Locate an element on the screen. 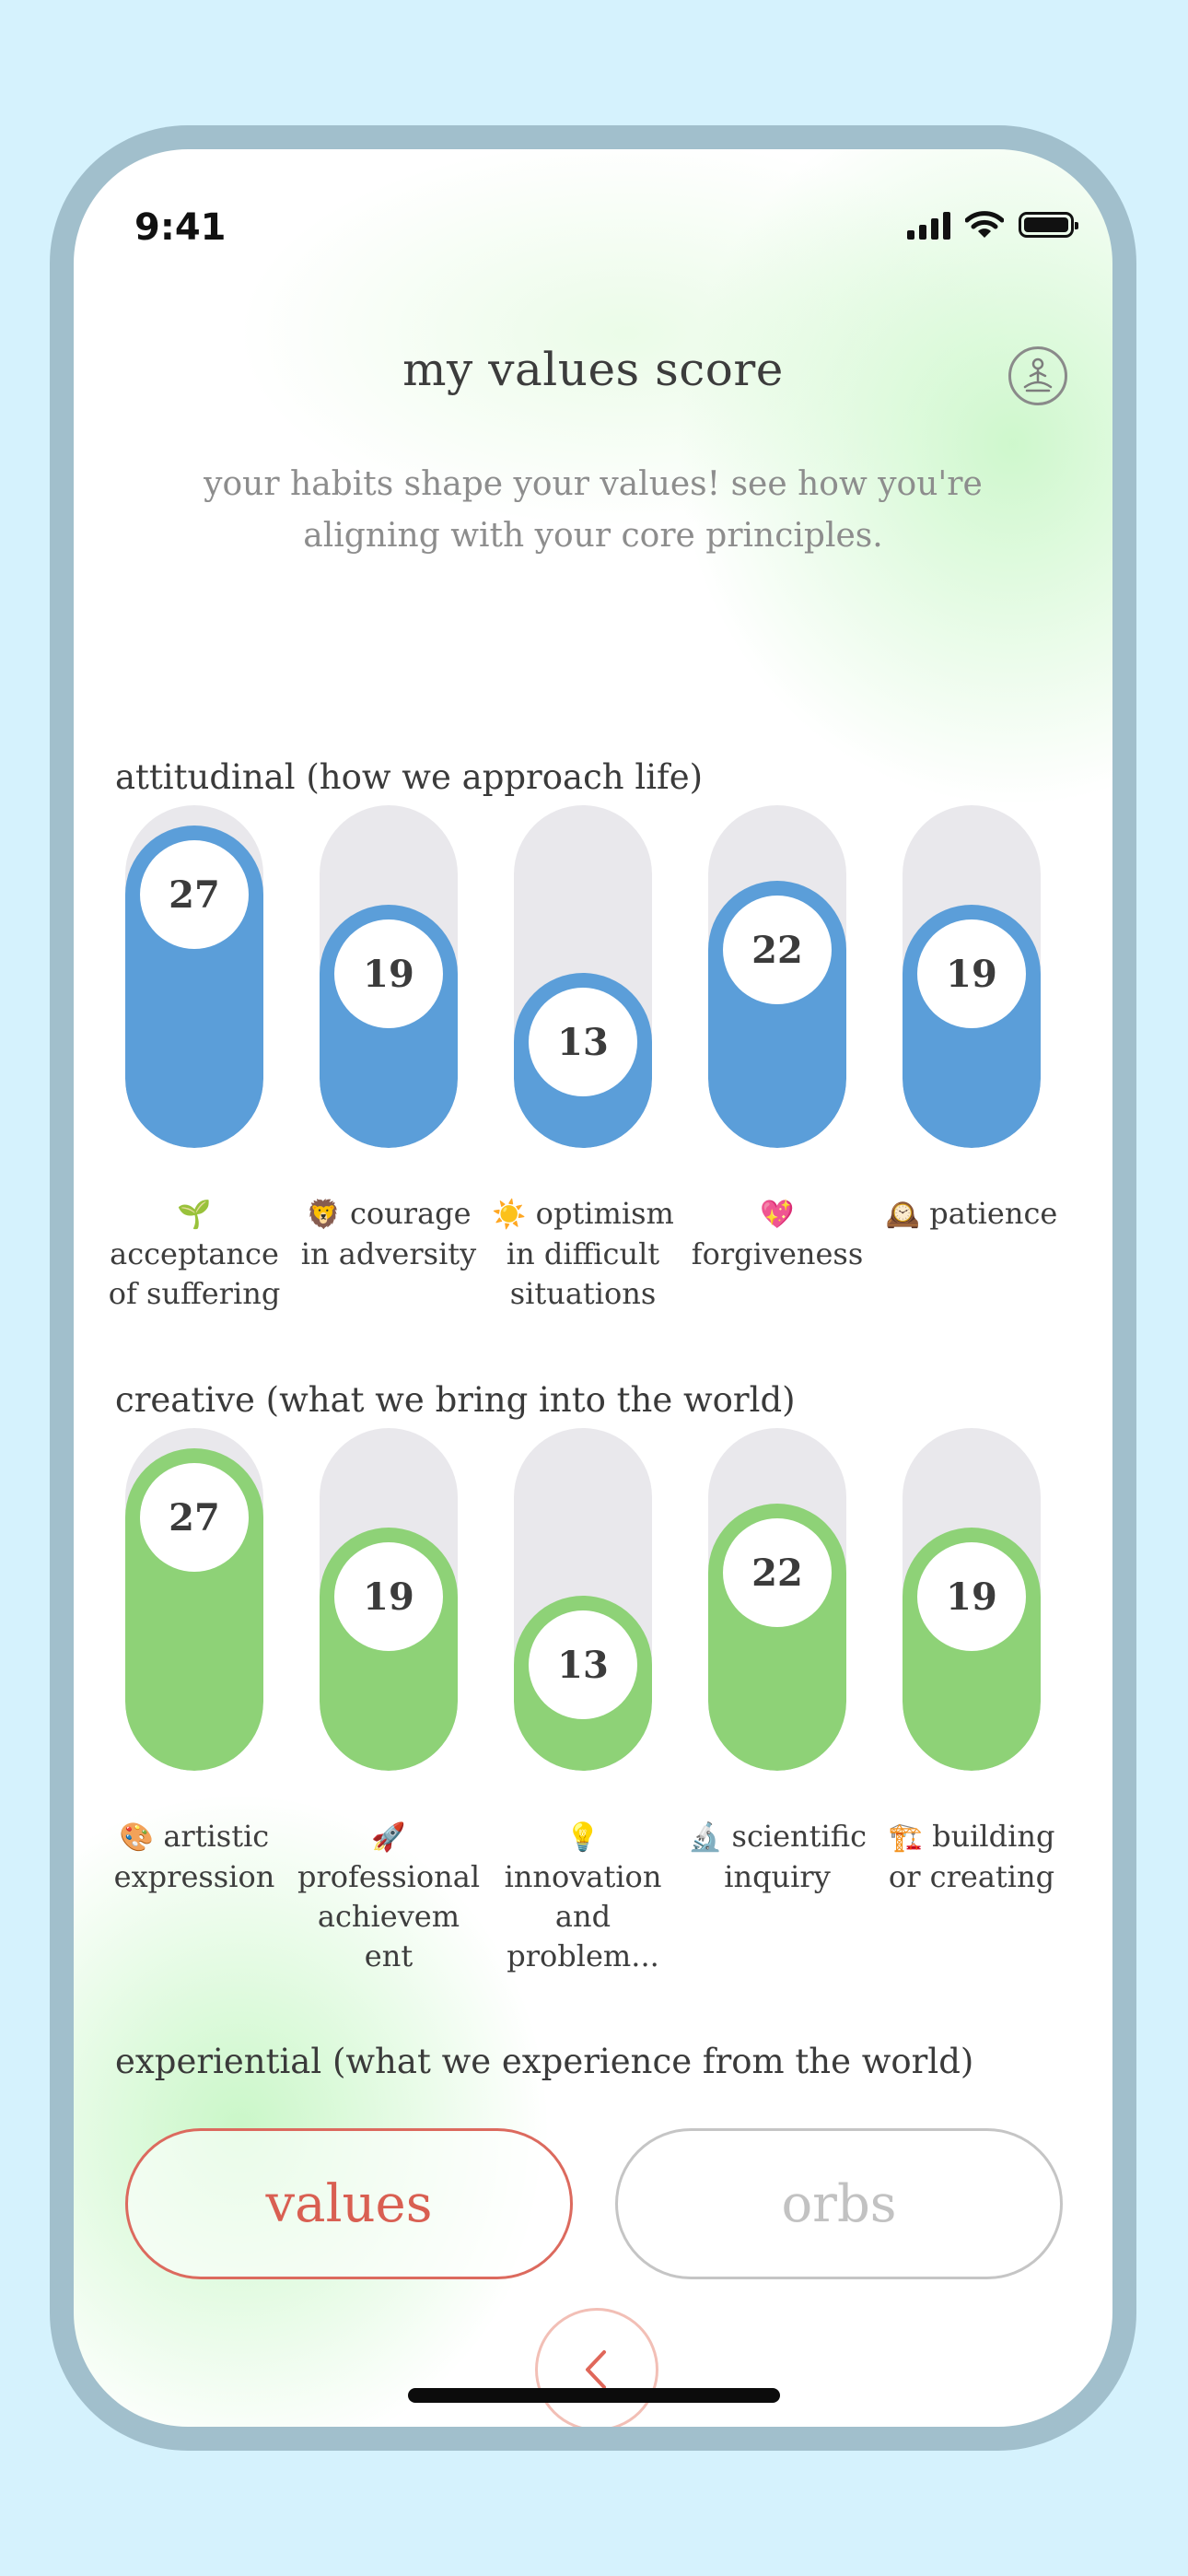  value-label: 🔬 scientific inquiry is located at coordinates (777, 1856).